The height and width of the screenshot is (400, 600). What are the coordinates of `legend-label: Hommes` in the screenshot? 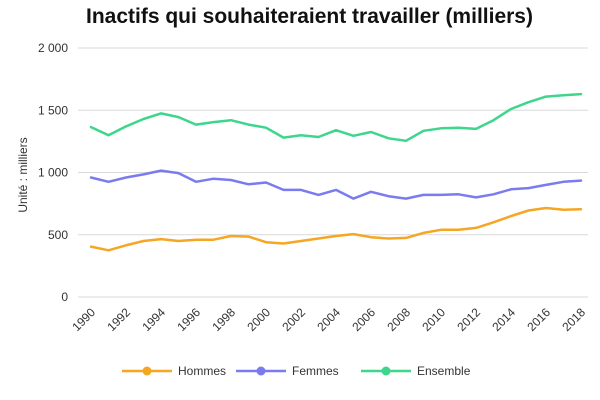 It's located at (202, 371).